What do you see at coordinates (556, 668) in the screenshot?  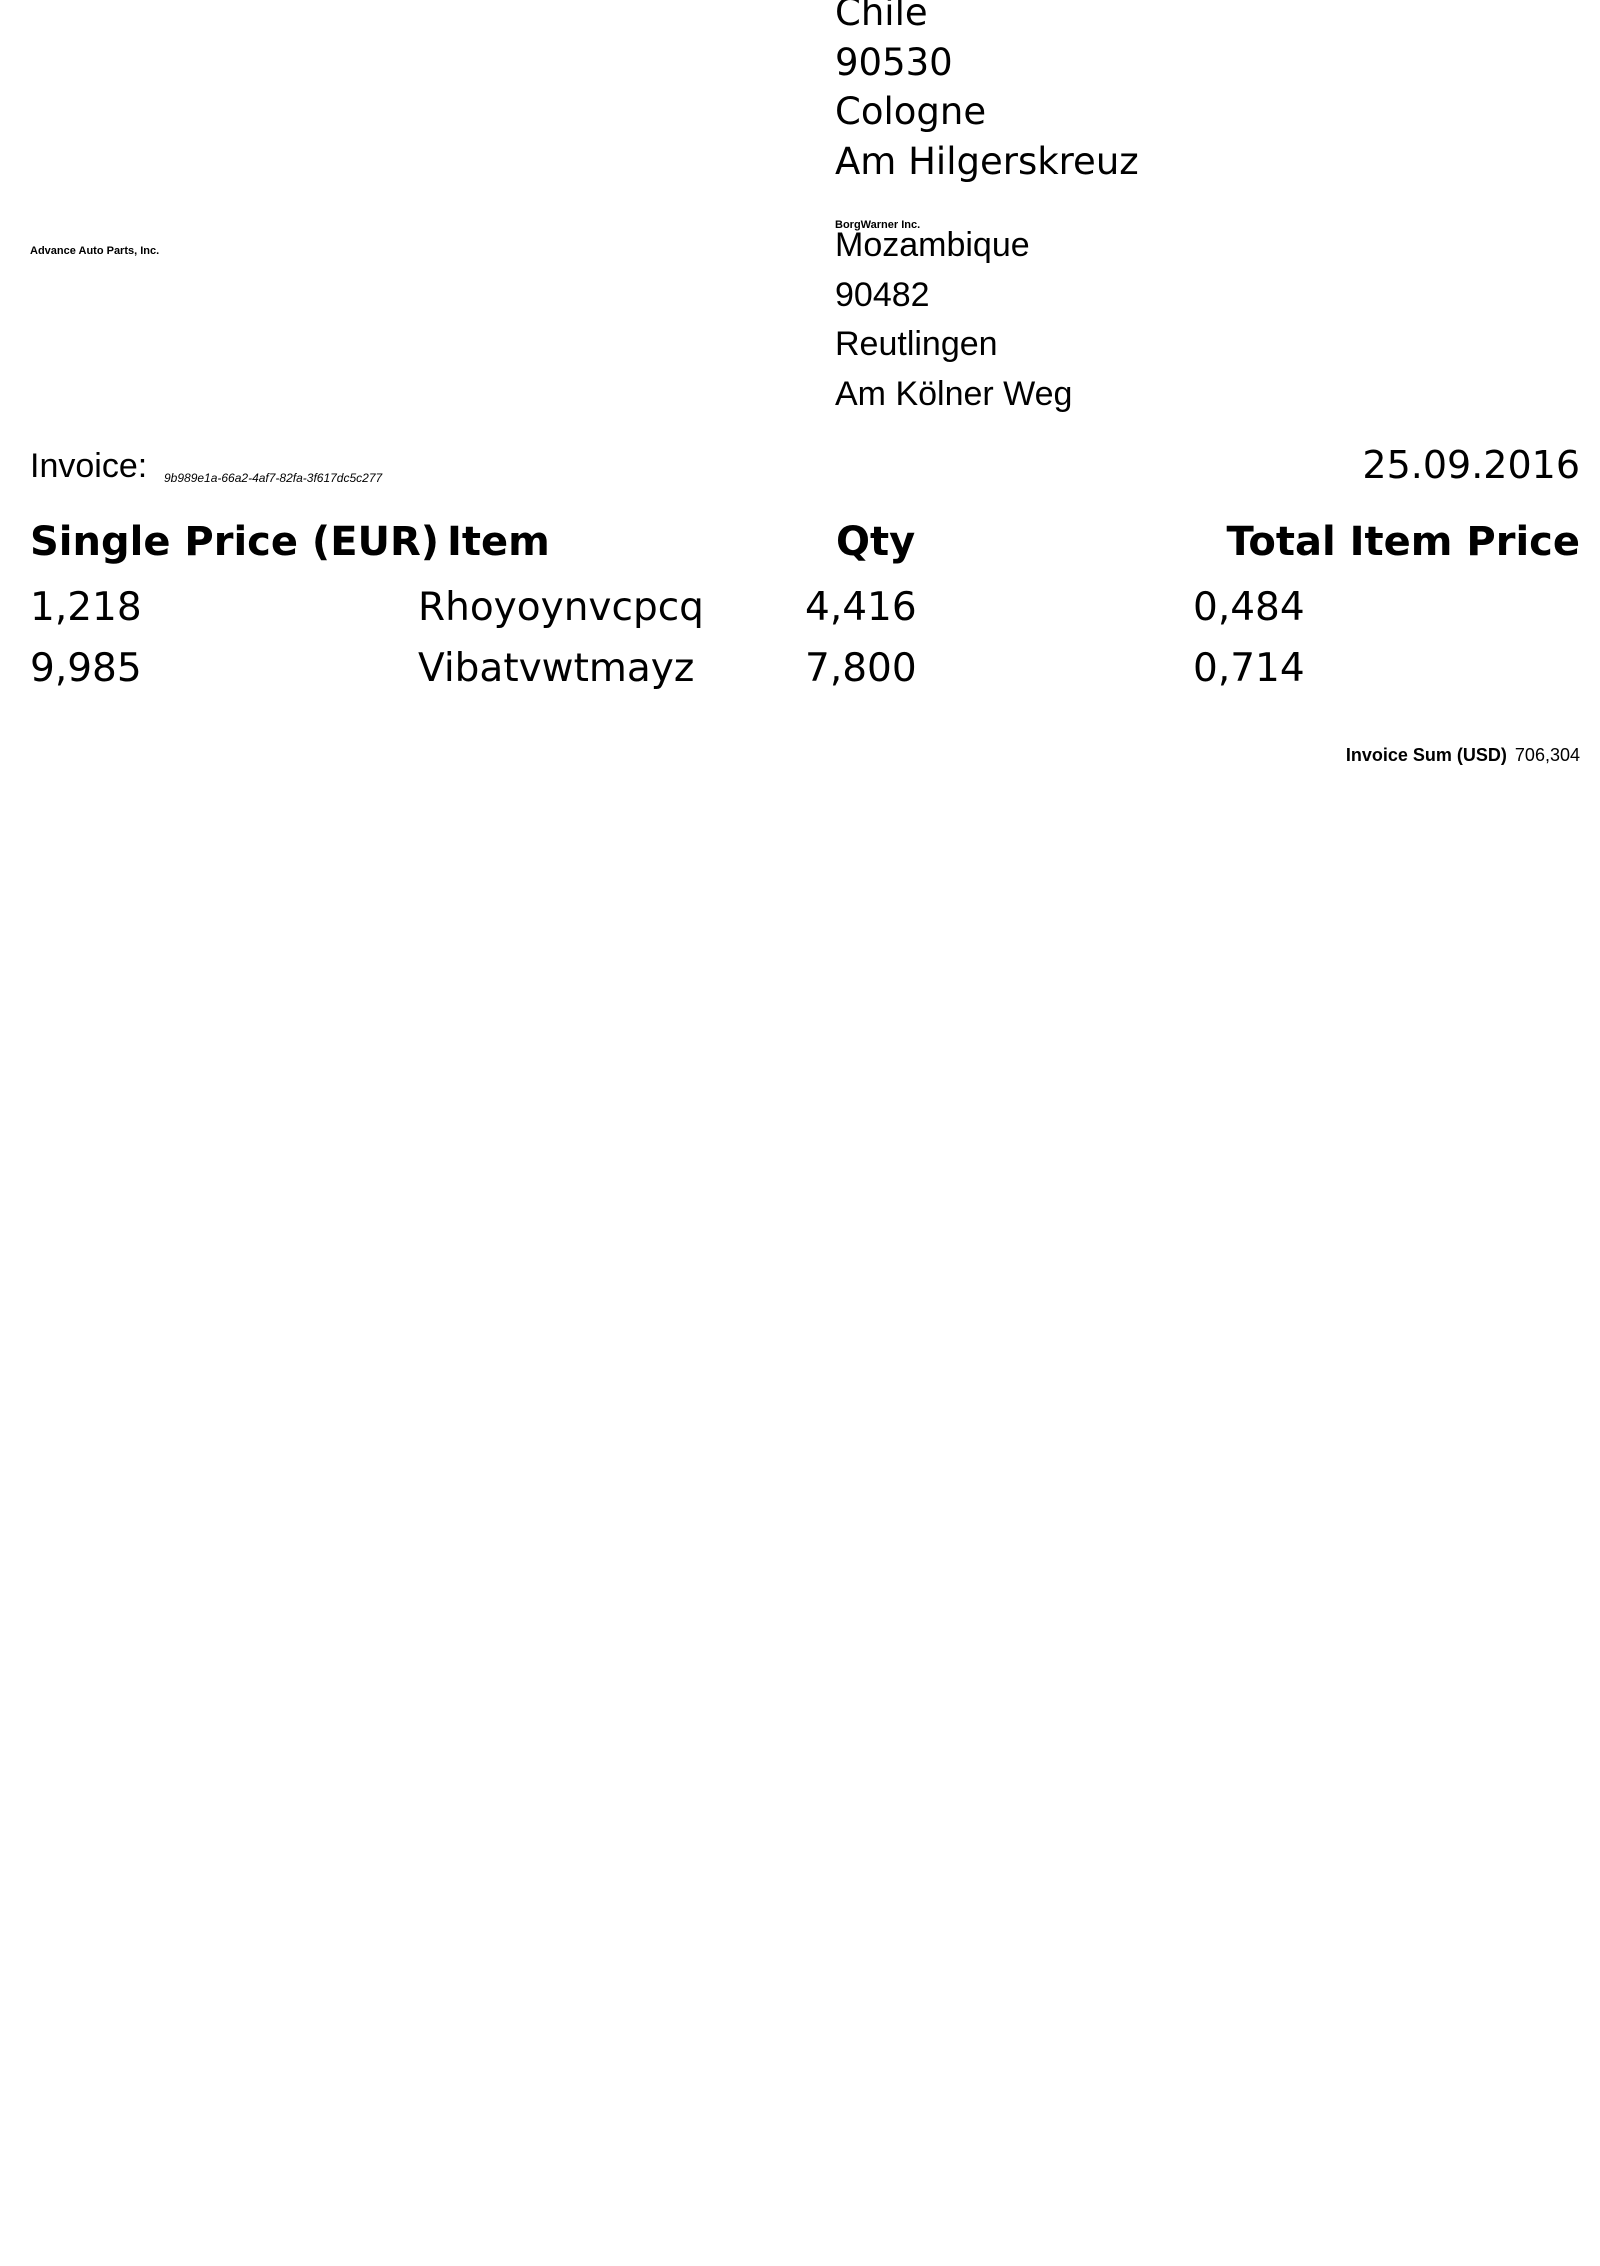 I see `cell-item: Vibatvwtmayz` at bounding box center [556, 668].